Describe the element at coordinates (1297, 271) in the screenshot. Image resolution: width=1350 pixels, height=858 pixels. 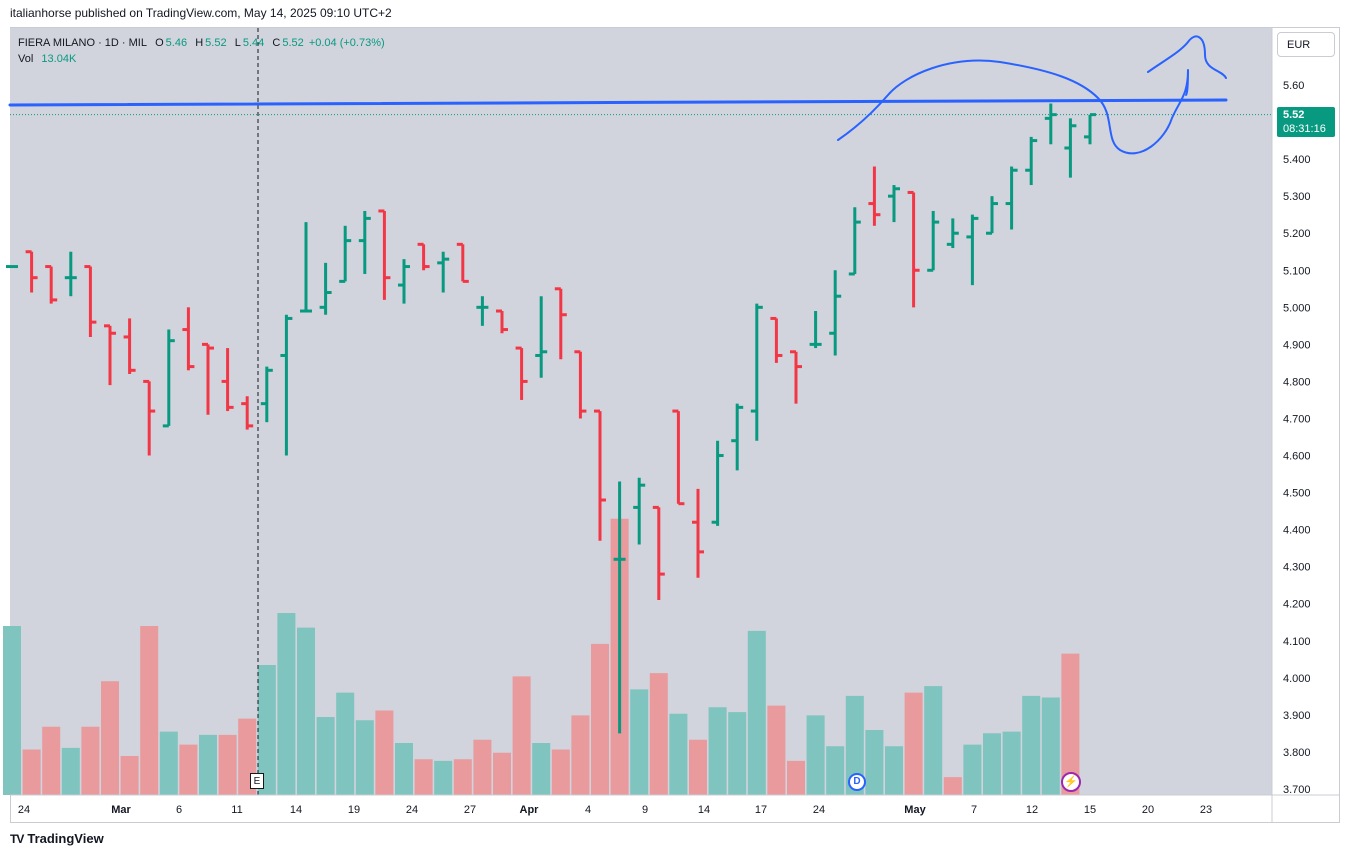
I see `y-tick-label: 5.100` at that location.